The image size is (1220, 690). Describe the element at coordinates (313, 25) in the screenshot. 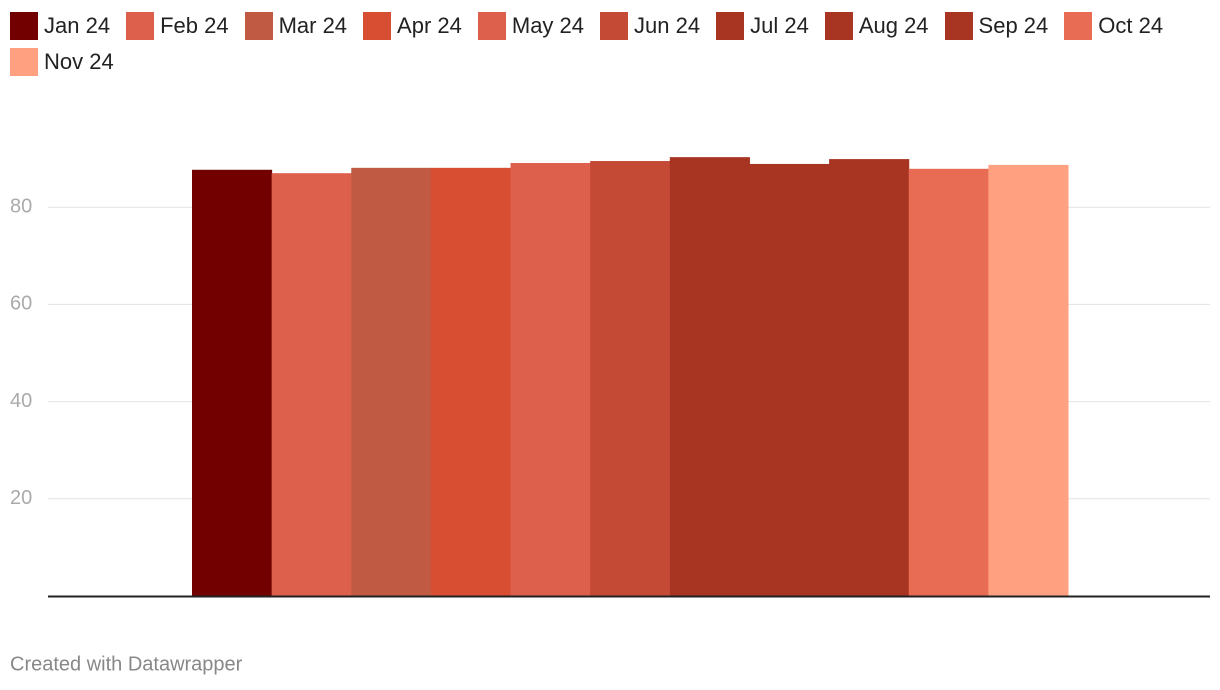

I see `legend-label: Mar 24` at that location.